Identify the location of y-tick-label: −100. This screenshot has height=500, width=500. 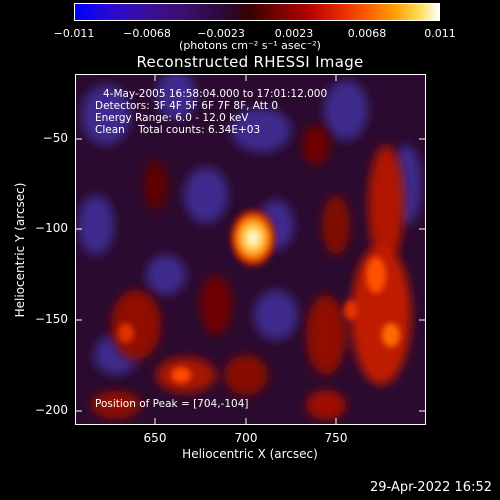
(51, 228).